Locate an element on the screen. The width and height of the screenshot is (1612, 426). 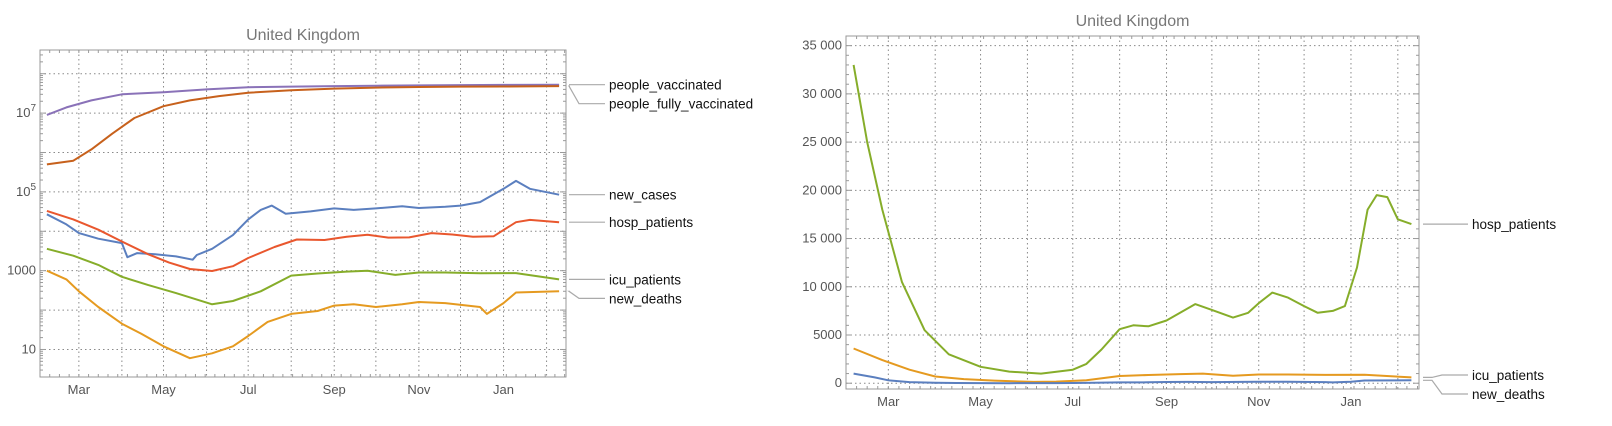
series-line-new_cases is located at coordinates (303, 220).